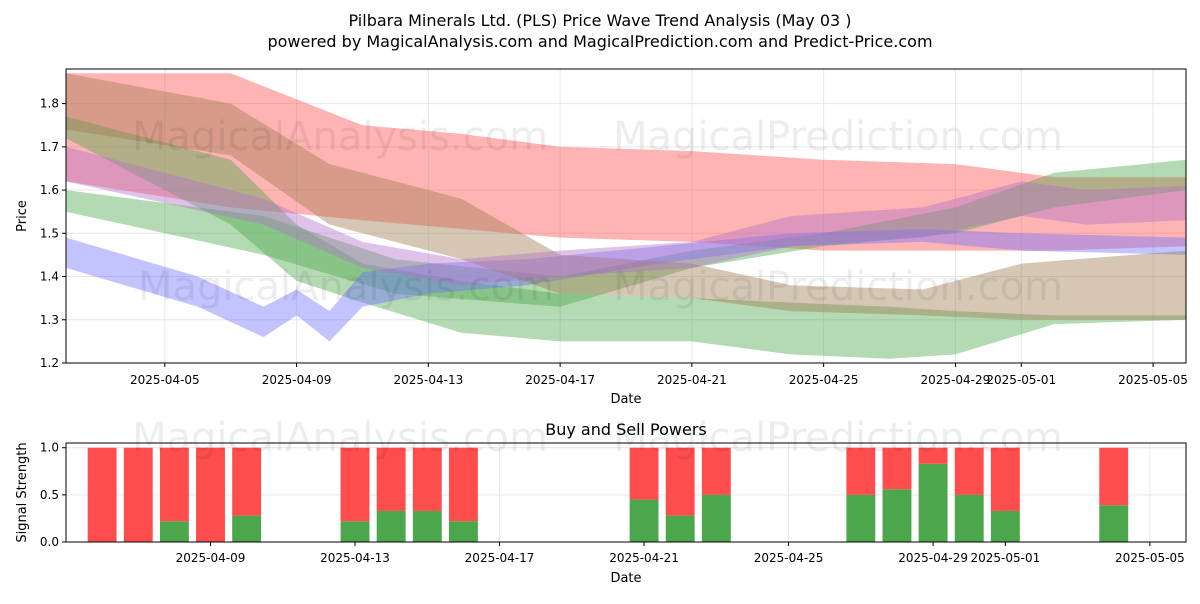  What do you see at coordinates (49, 542) in the screenshot?
I see `y-tick-label: 0.0` at bounding box center [49, 542].